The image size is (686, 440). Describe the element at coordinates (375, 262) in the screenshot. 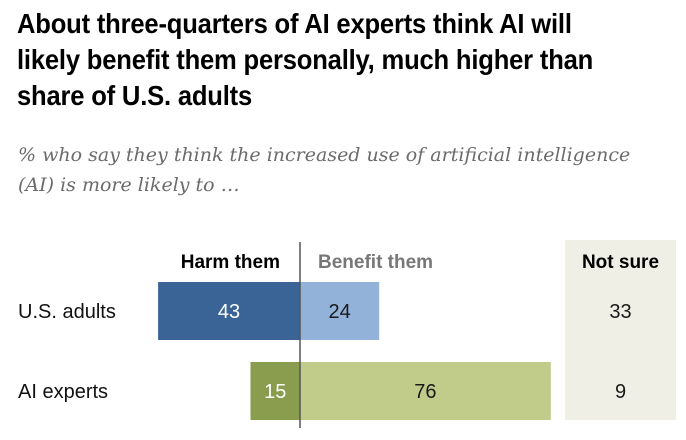

I see `header-benefit: Benefit them` at that location.